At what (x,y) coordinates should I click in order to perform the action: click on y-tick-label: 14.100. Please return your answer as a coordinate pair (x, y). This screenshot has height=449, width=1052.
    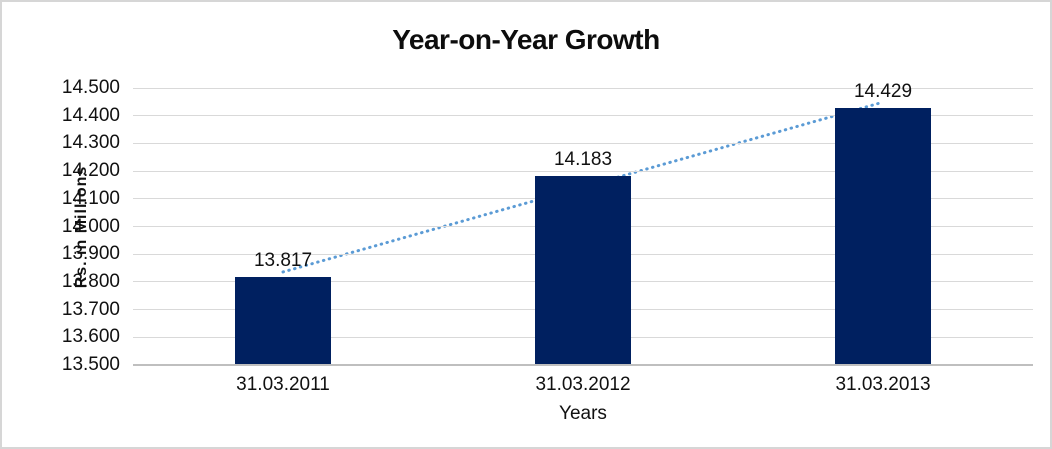
    Looking at the image, I should click on (90, 198).